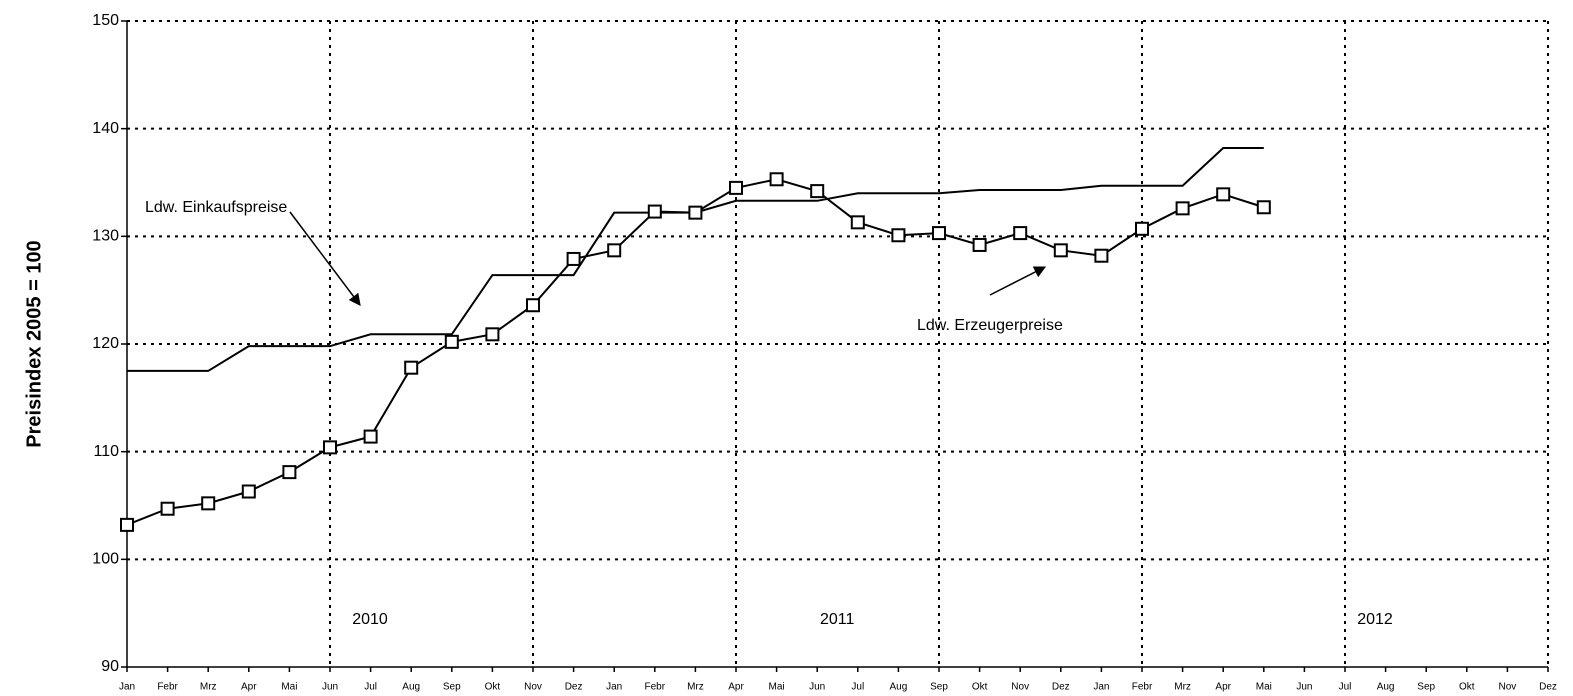  What do you see at coordinates (105, 343) in the screenshot?
I see `y-tick-label: 120` at bounding box center [105, 343].